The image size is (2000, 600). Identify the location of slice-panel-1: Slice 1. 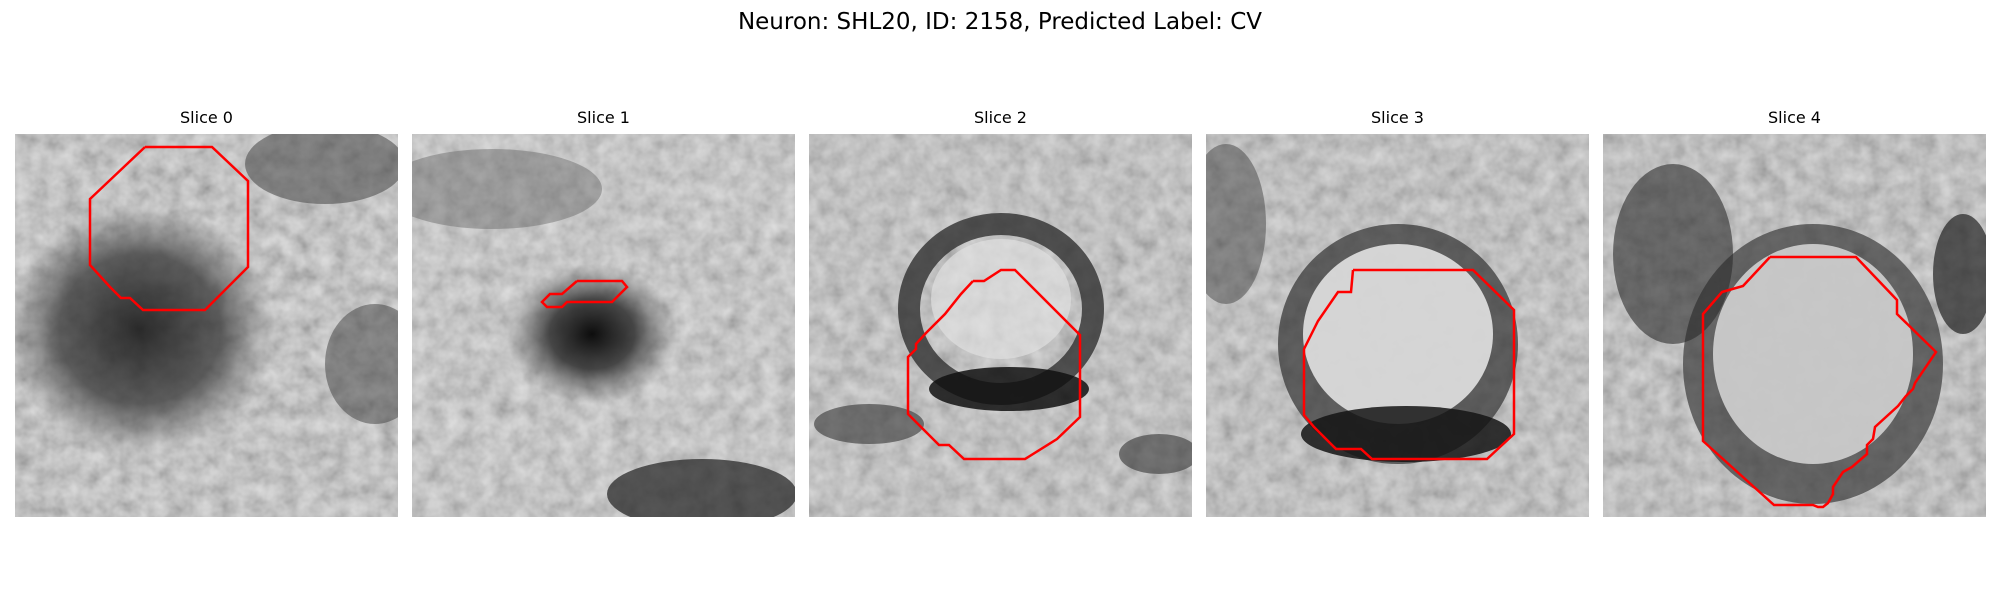
(603, 312).